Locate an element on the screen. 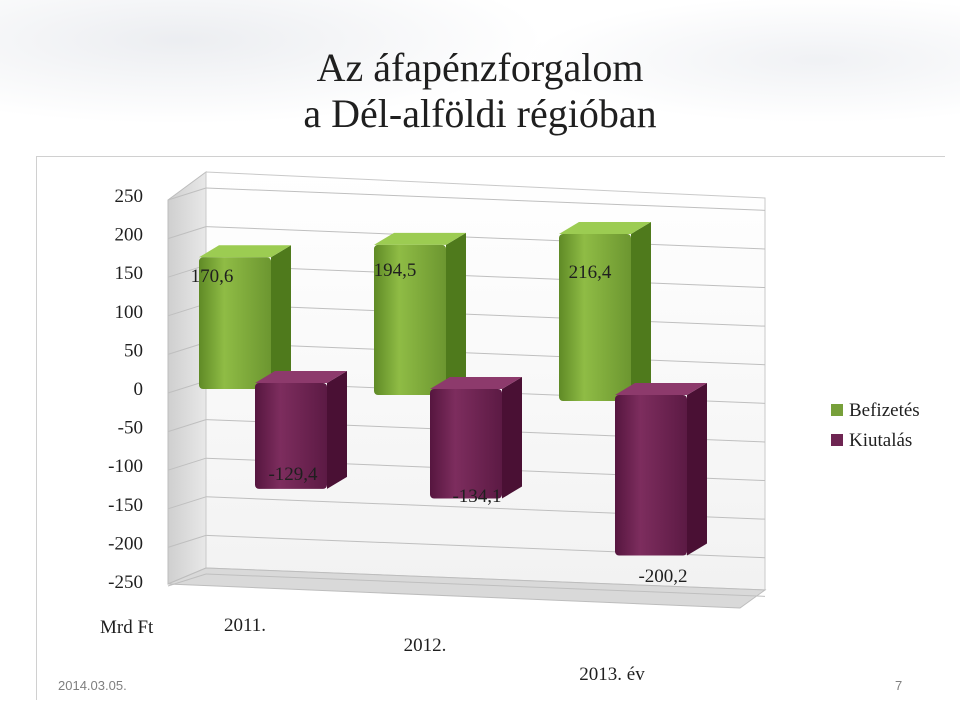 The image size is (960, 709). y-tick-label: -150 is located at coordinates (125, 505).